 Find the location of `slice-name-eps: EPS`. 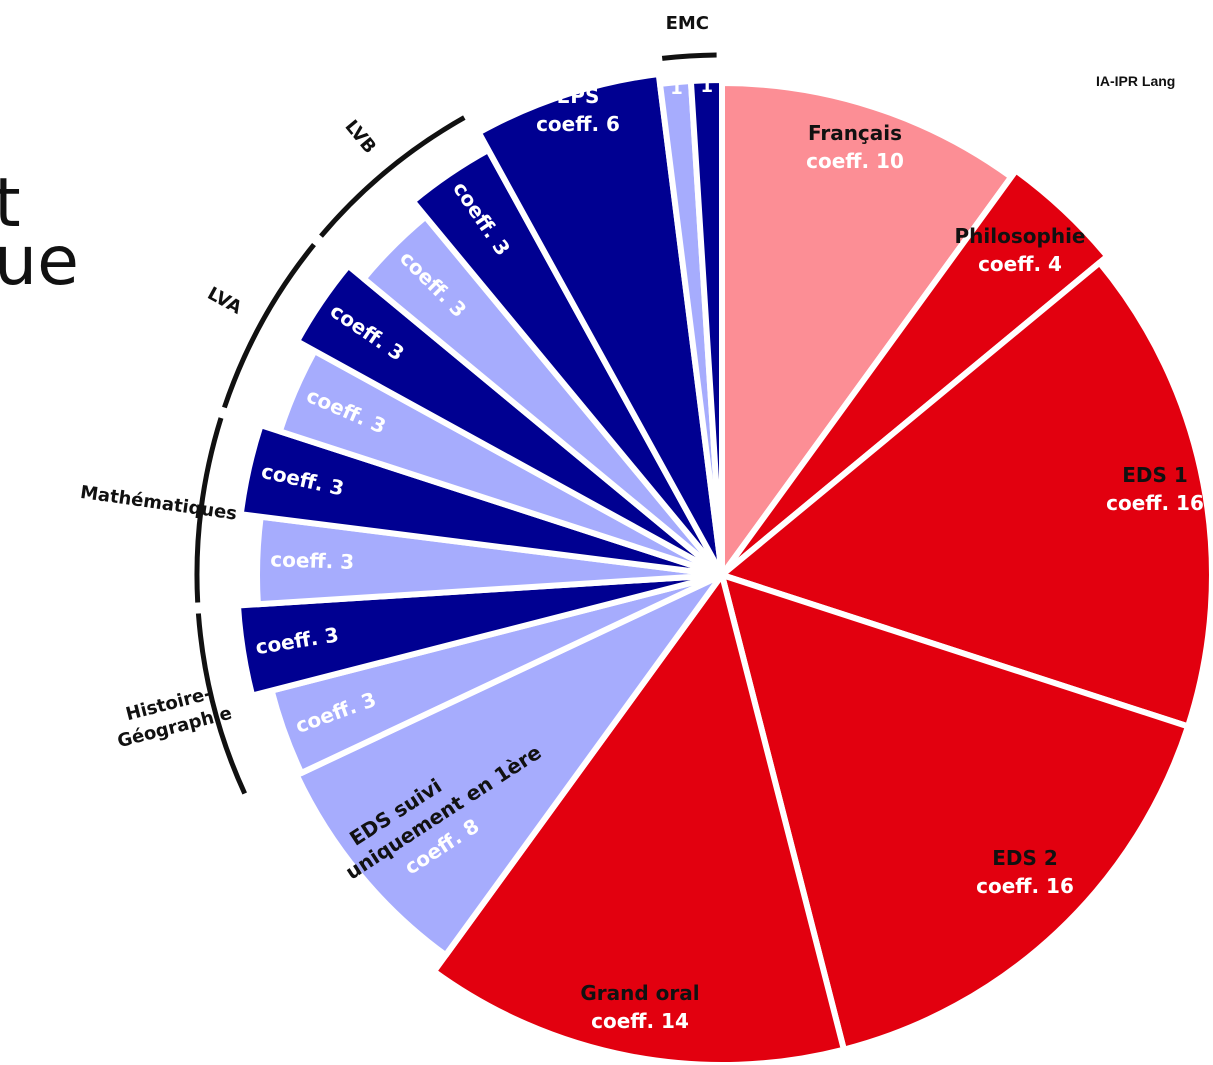

slice-name-eps: EPS is located at coordinates (578, 96).